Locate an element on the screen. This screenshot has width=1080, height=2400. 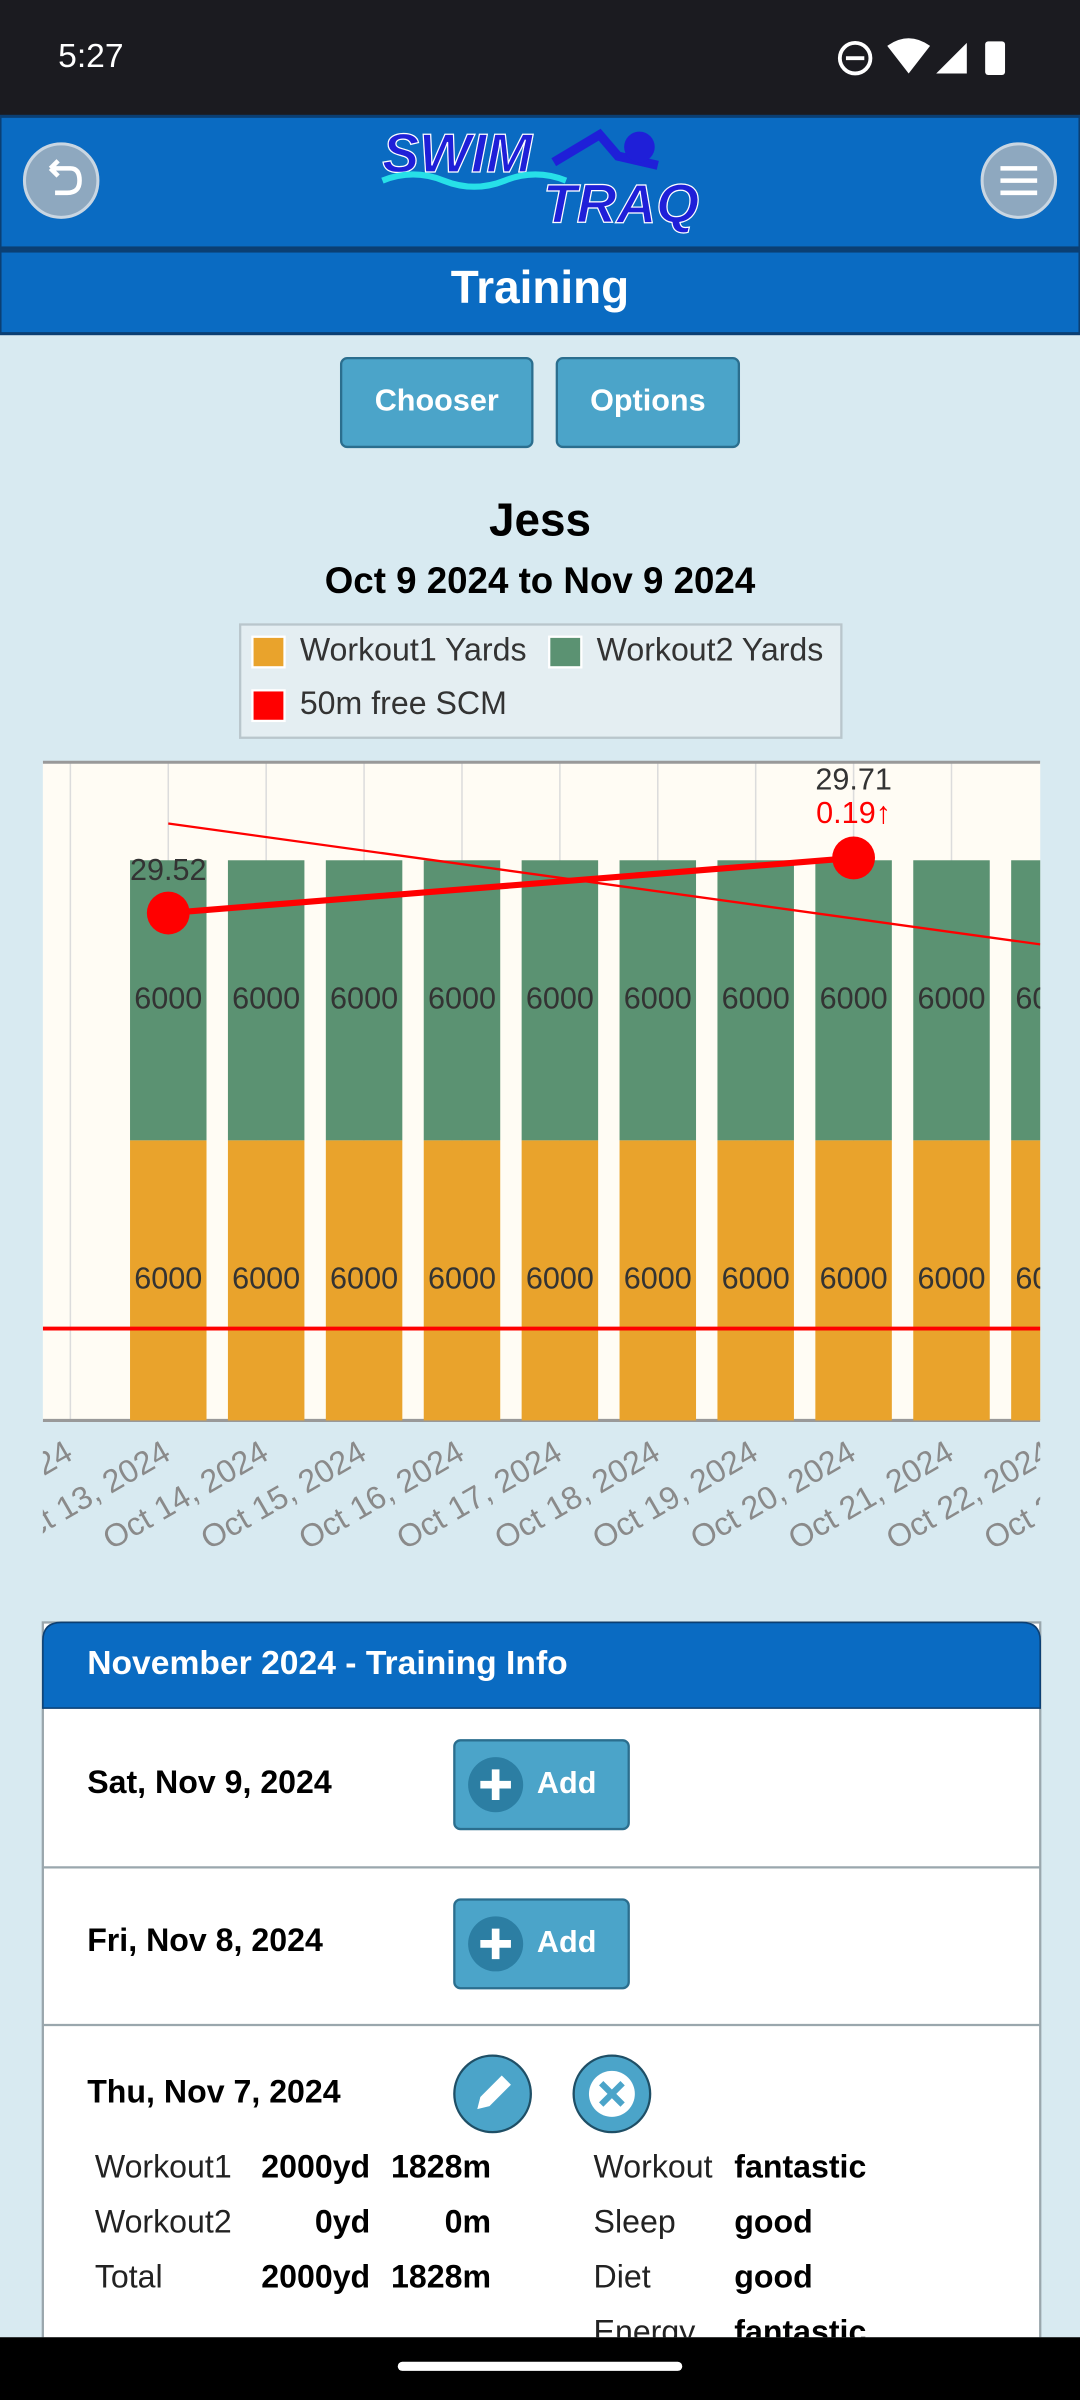
card-header is located at coordinates (541, 1665).